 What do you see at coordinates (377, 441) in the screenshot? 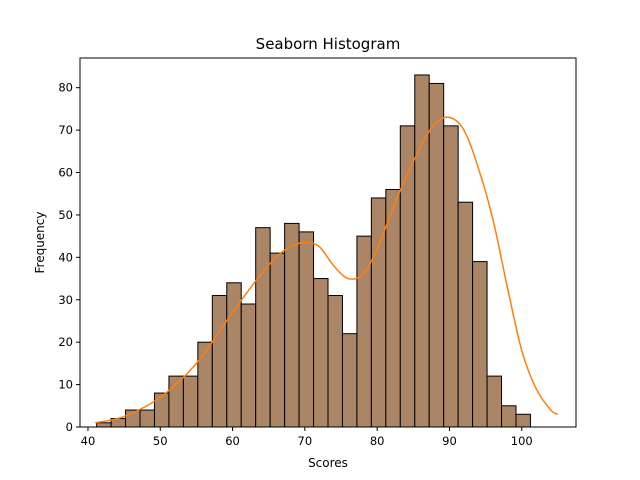
I see `x-tick-label: 80` at bounding box center [377, 441].